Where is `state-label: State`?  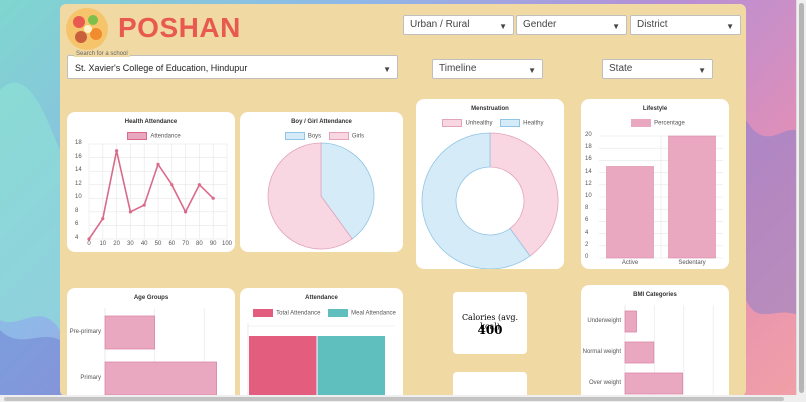 state-label: State is located at coordinates (621, 68).